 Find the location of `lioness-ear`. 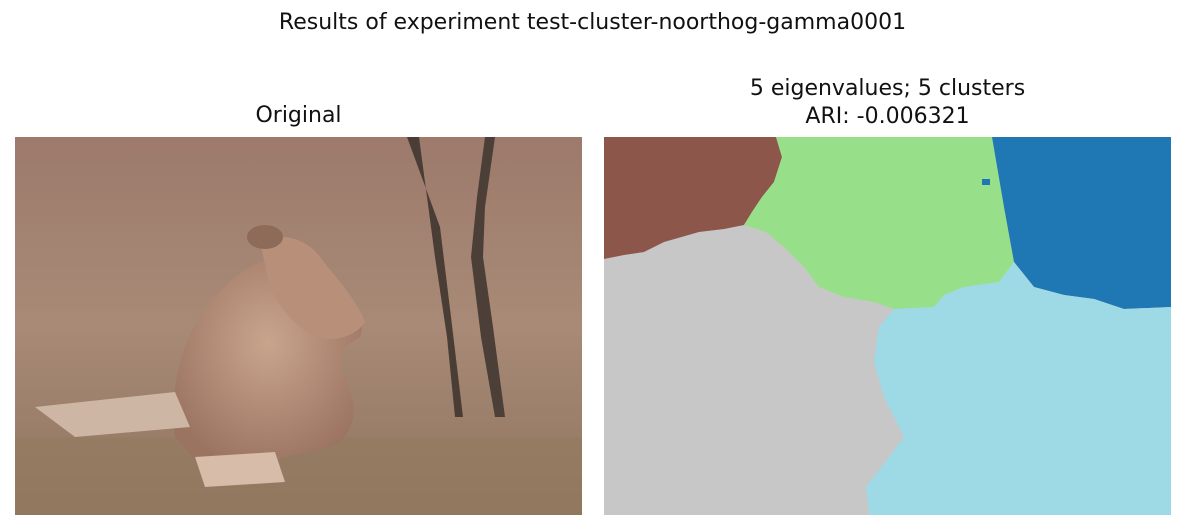

lioness-ear is located at coordinates (265, 237).